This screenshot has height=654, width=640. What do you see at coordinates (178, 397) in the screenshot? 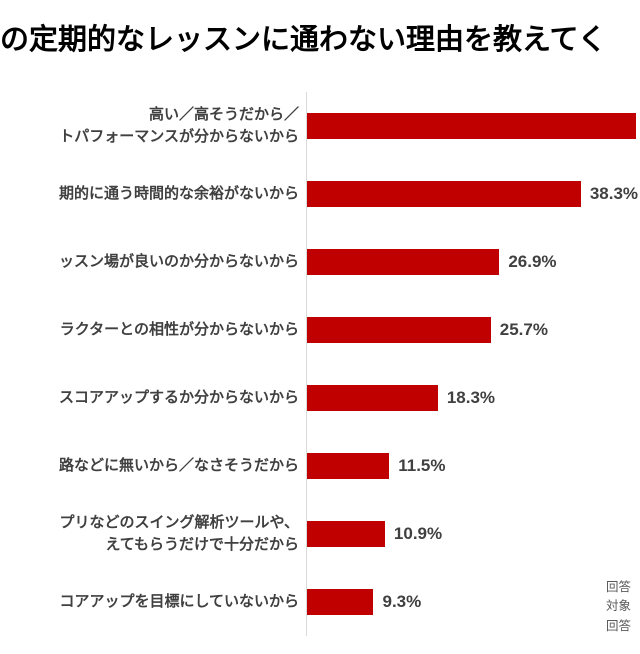
I see `category-label-line: スコアアップするか分からないから` at bounding box center [178, 397].